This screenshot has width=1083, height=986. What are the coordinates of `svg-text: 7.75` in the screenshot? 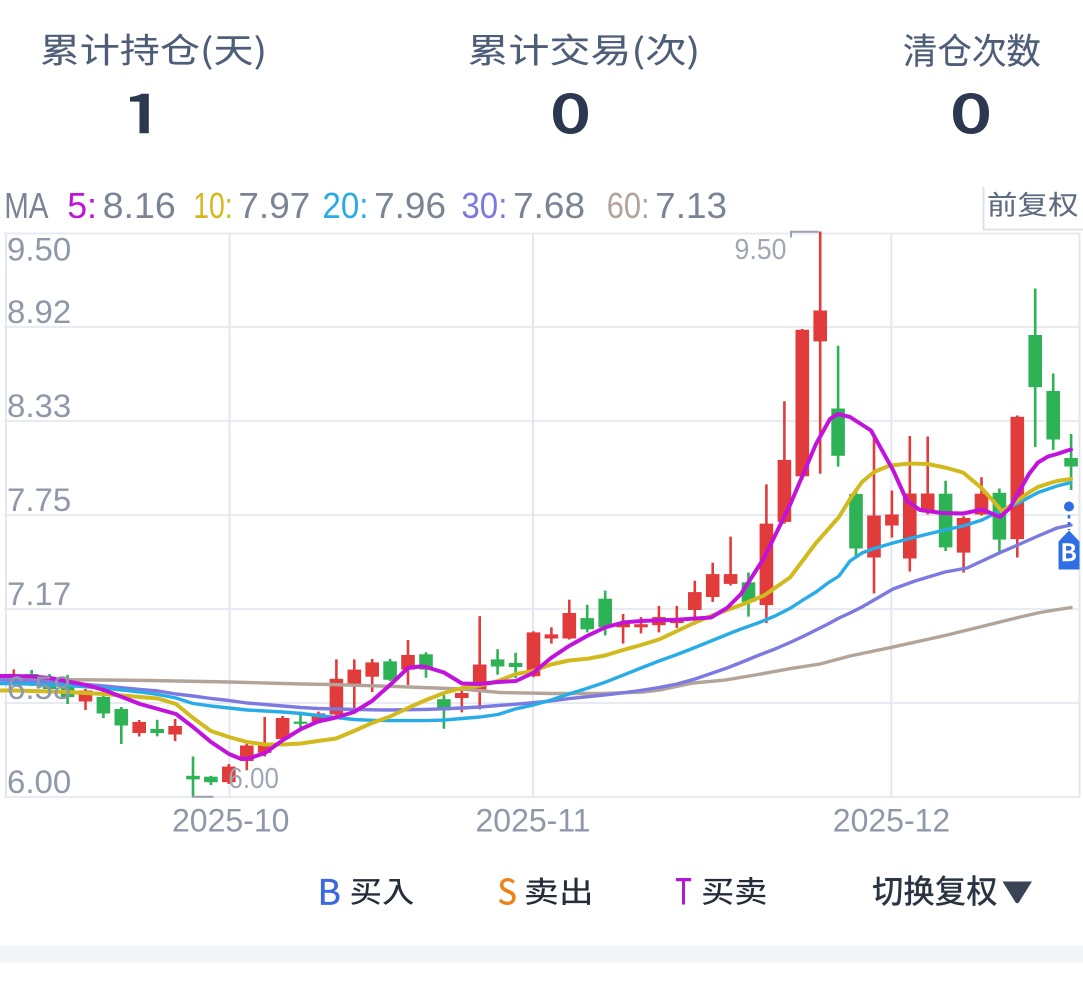 It's located at (39, 500).